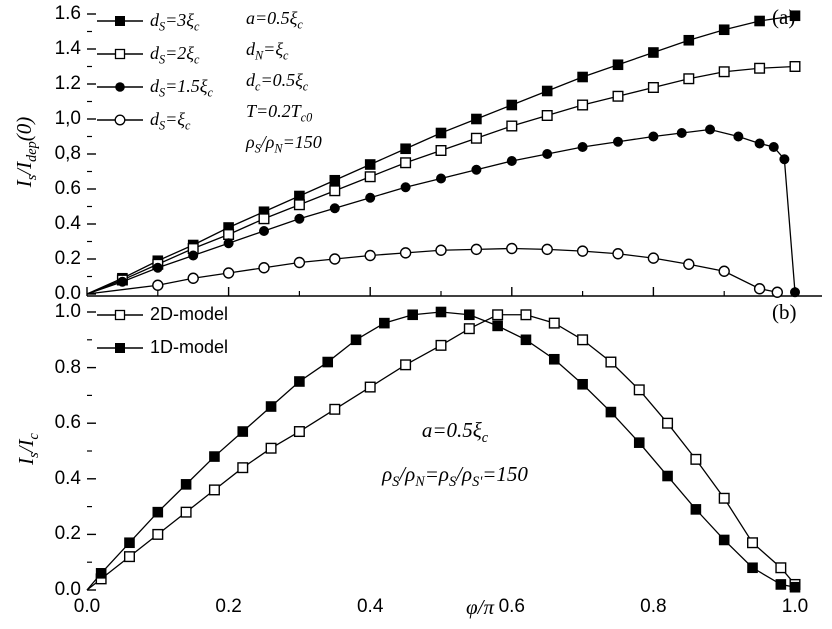  What do you see at coordinates (67, 478) in the screenshot?
I see `y-tick-label-b: 0.4` at bounding box center [67, 478].